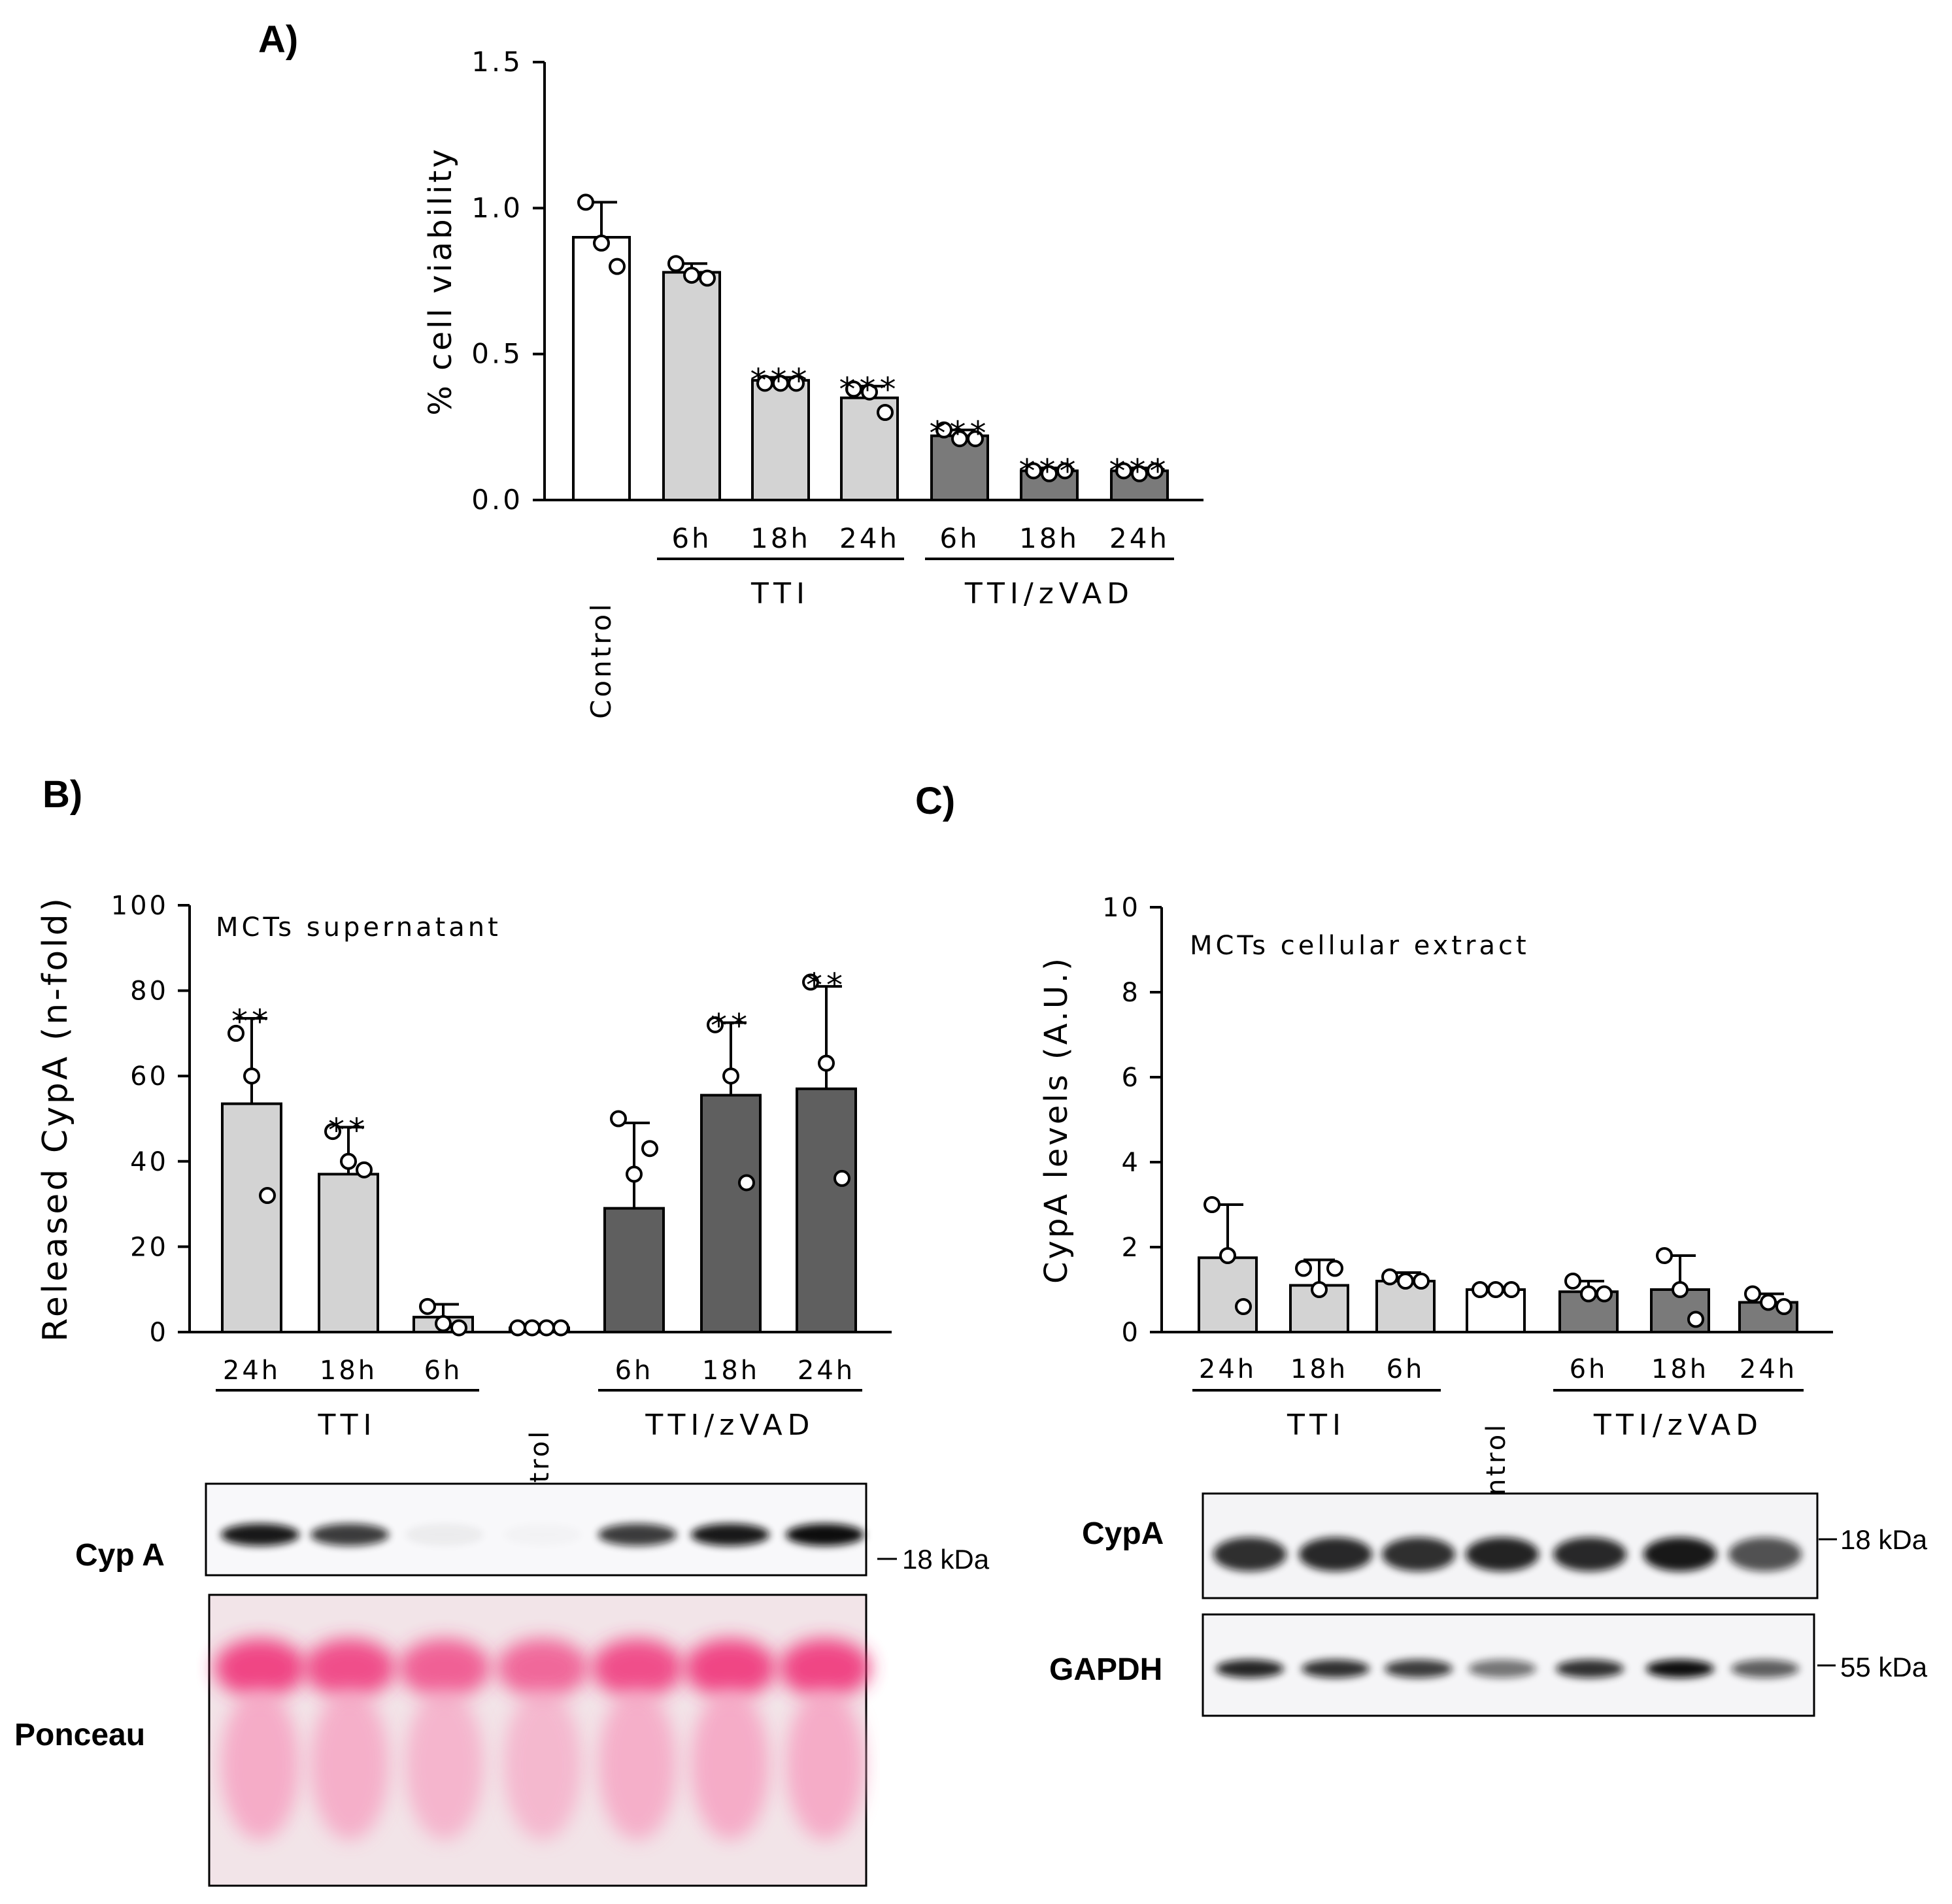 Image resolution: width=1952 pixels, height=1904 pixels. Describe the element at coordinates (601, 368) in the screenshot. I see `chart-a-bar` at that location.